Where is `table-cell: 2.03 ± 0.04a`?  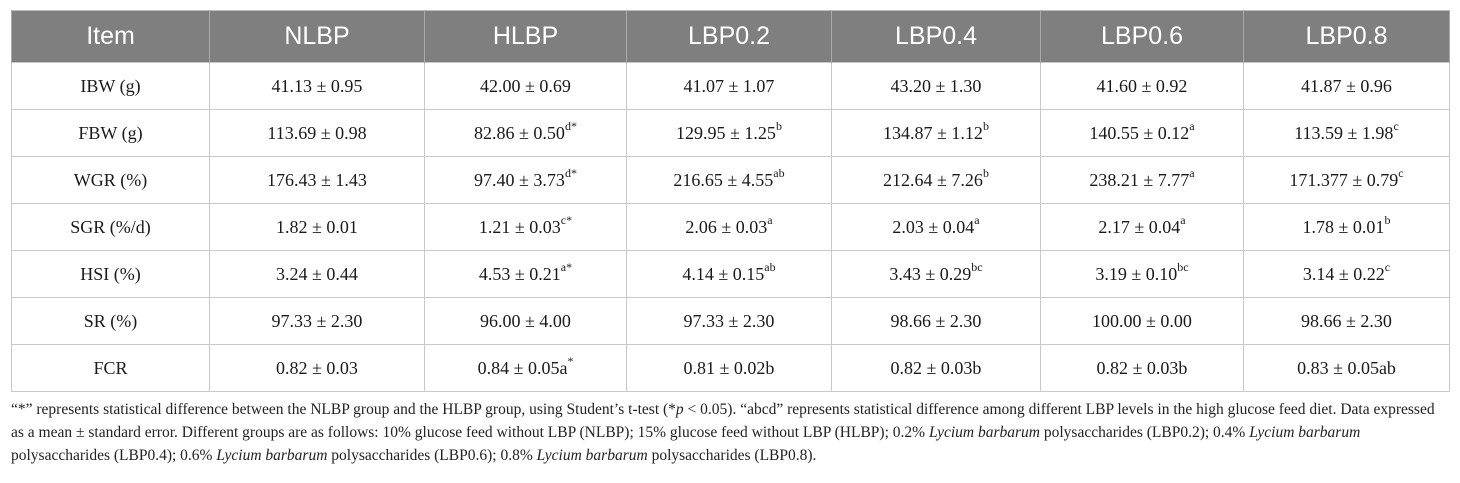 table-cell: 2.03 ± 0.04a is located at coordinates (936, 227).